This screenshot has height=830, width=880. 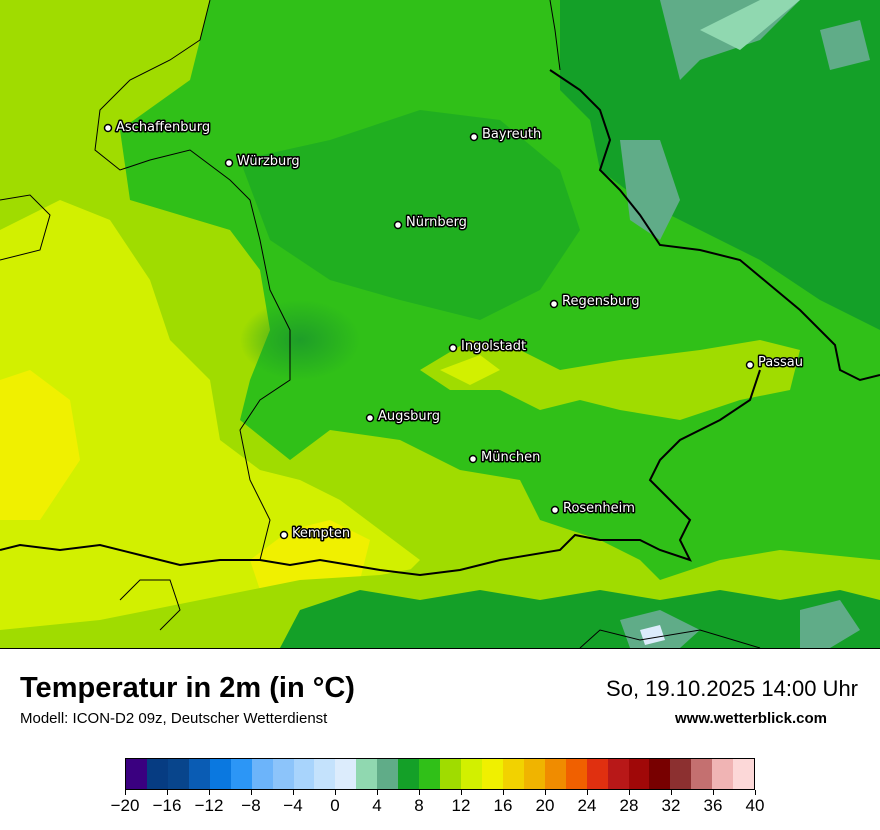 What do you see at coordinates (167, 805) in the screenshot?
I see `legend-tick-label: −16` at bounding box center [167, 805].